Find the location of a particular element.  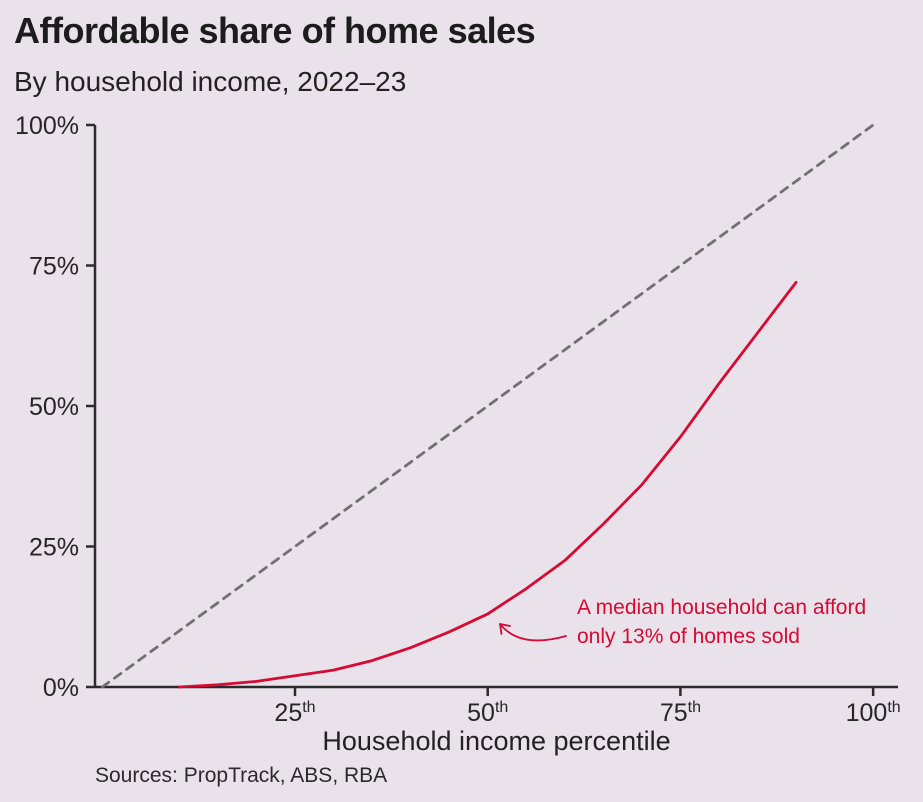

y-tick-label: 0% is located at coordinates (61, 688).